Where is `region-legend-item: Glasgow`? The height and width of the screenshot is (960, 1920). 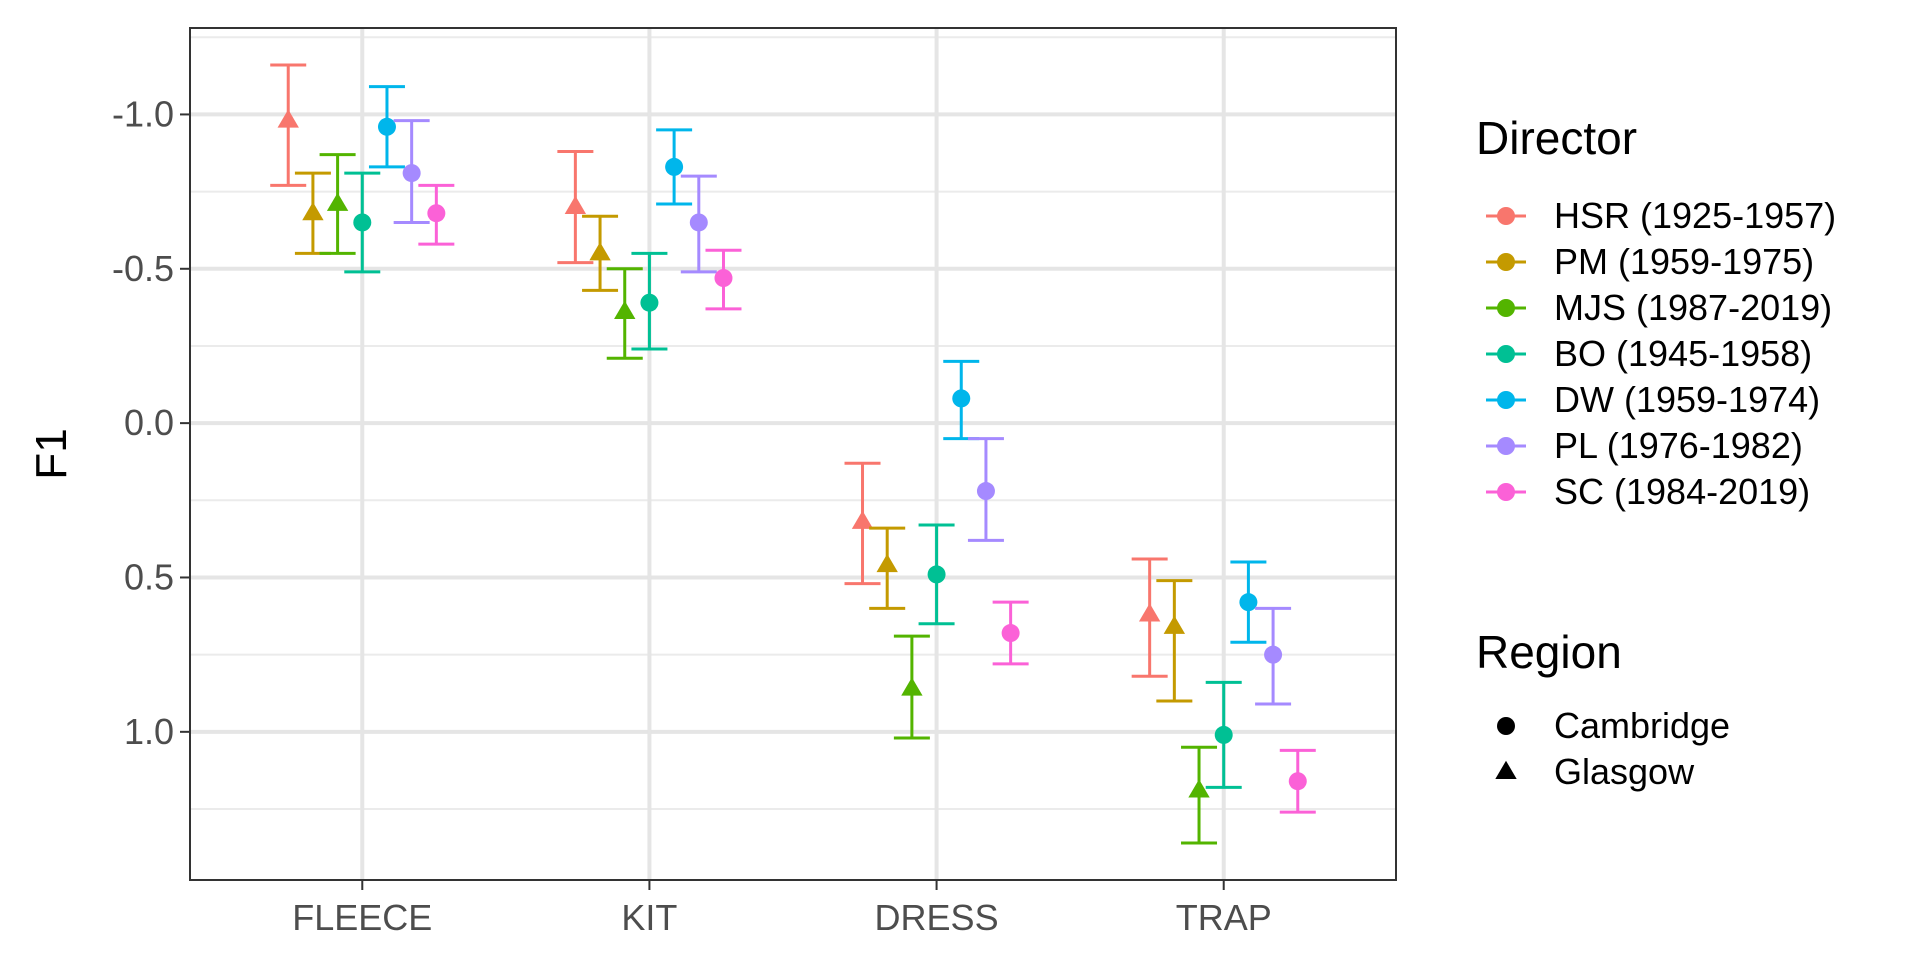 region-legend-item: Glasgow is located at coordinates (1595, 771).